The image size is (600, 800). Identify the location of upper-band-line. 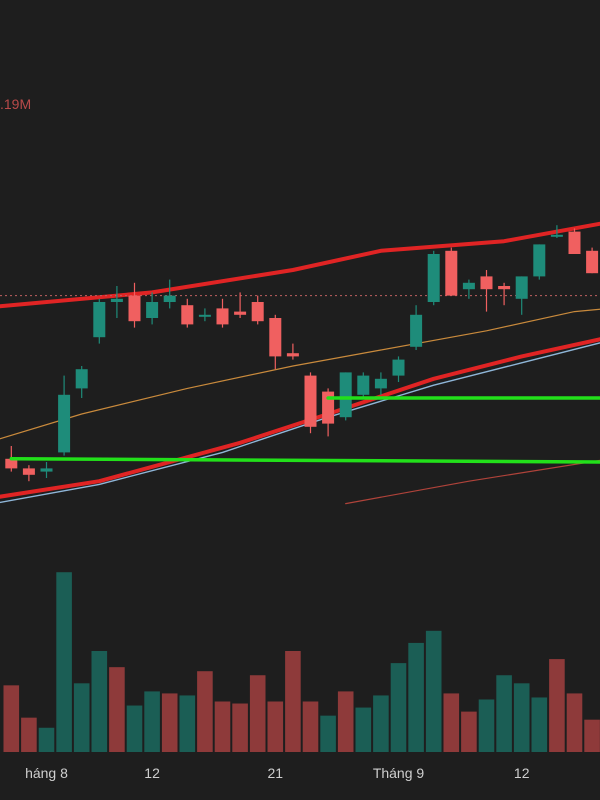
(300, 265).